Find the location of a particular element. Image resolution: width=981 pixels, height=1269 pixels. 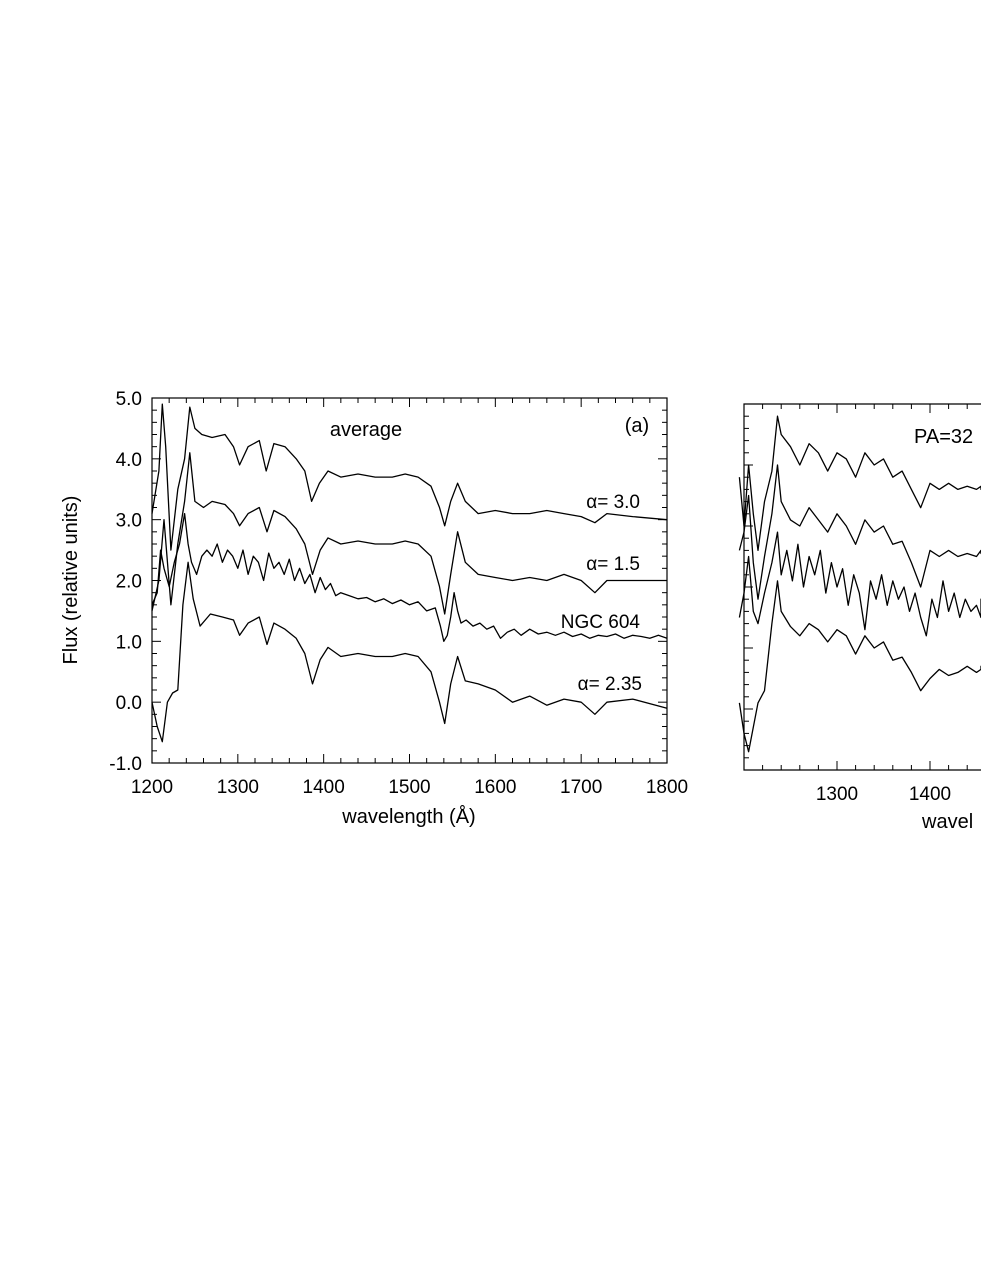

panel-b: 1300 1400 PA=32 wavel is located at coordinates (859, 618).